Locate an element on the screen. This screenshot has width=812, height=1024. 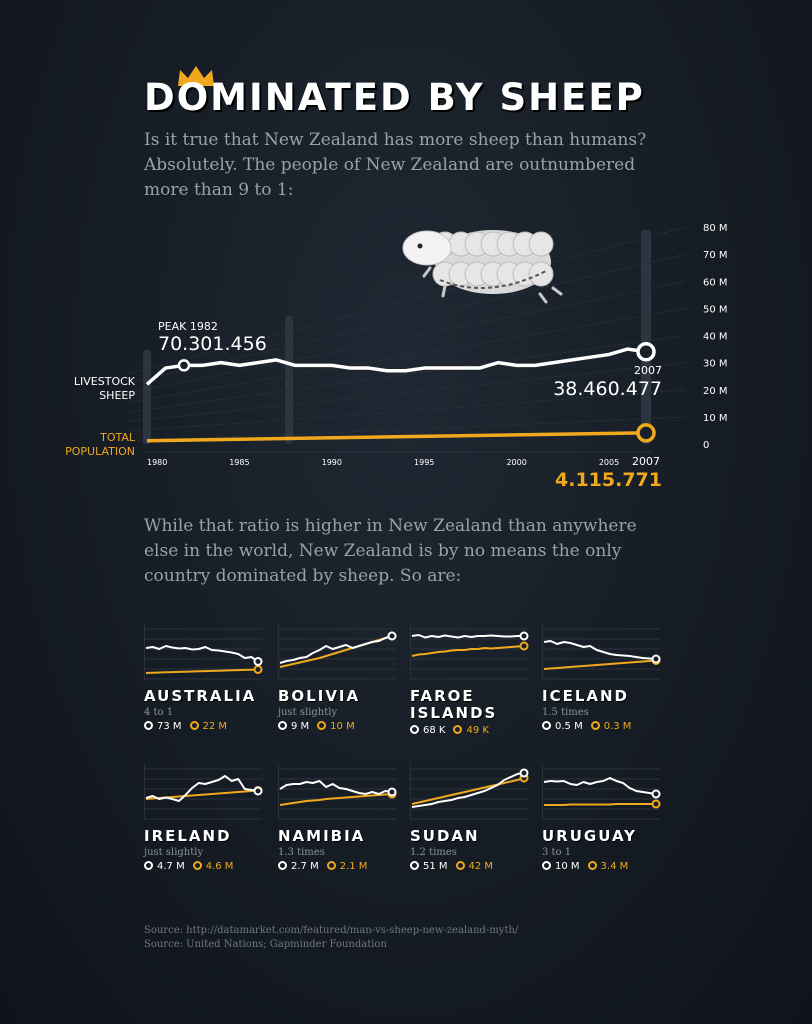
country-chart-bolivia: BOLIVIA just slightly 9 M 10 M is located at coordinates (343, 678).